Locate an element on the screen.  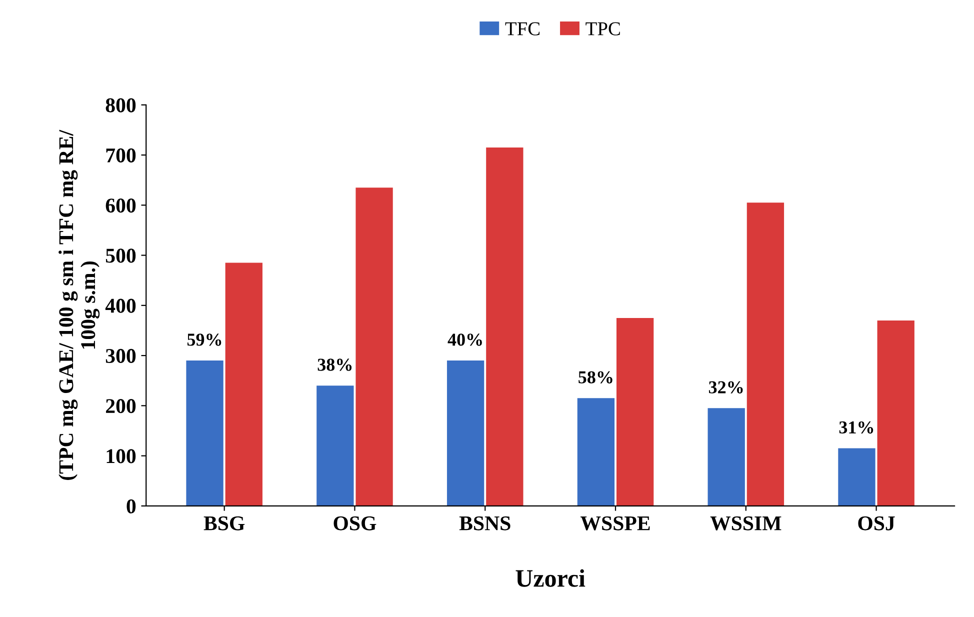
y-tick-label: 500 is located at coordinates (121, 255).